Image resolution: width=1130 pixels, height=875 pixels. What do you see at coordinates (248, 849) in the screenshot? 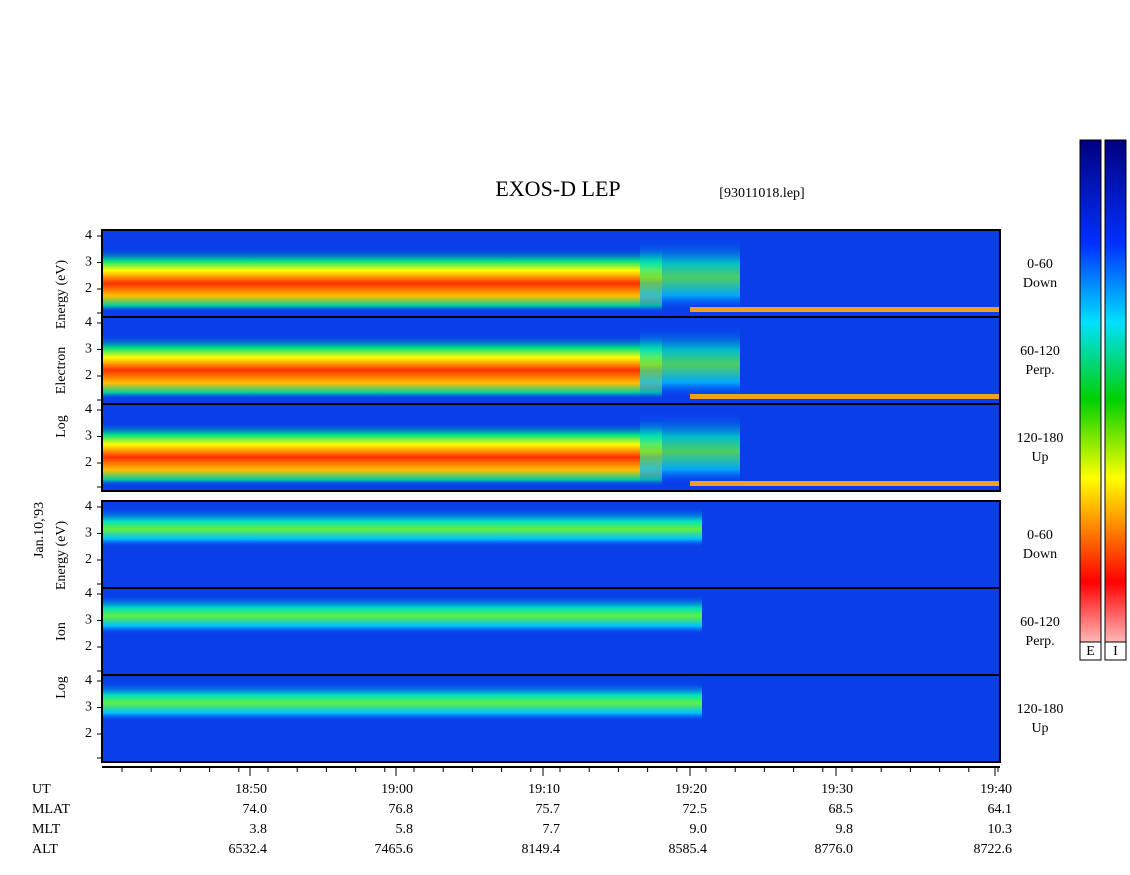
I see `row-value: 6532.4` at bounding box center [248, 849].